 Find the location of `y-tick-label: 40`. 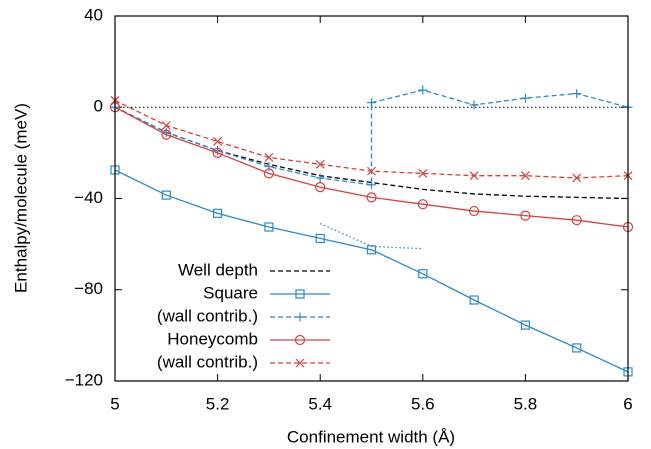

y-tick-label: 40 is located at coordinates (93, 14).